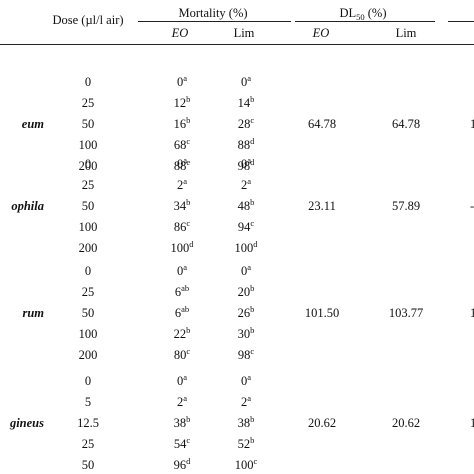  I want to click on mortality-lim-cell: 48b, so click(246, 205).